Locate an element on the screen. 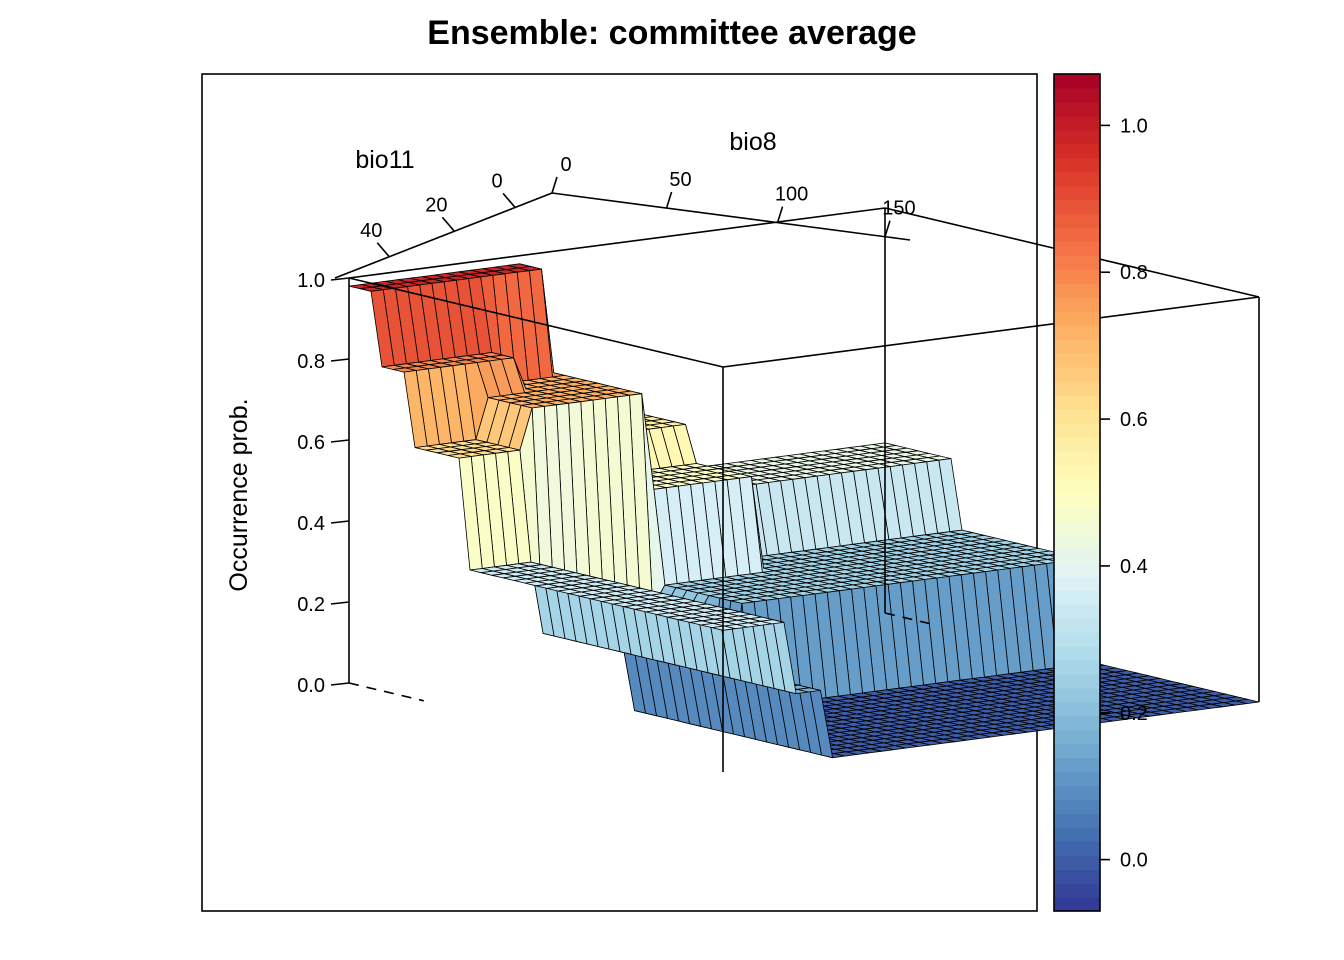 The height and width of the screenshot is (960, 1344). colorbar-tick-label: 0.4 is located at coordinates (1134, 567).